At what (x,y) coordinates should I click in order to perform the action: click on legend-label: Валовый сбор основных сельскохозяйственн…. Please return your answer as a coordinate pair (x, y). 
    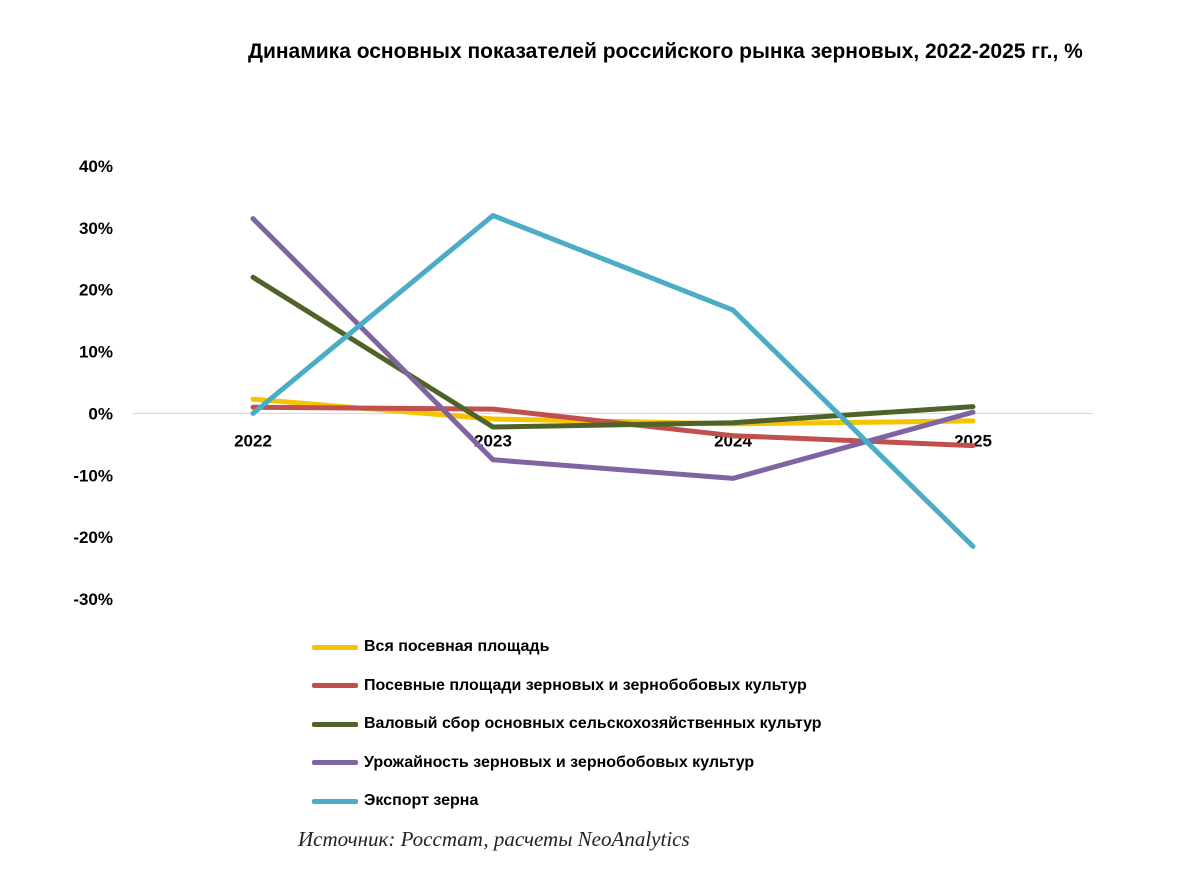
    Looking at the image, I should click on (593, 724).